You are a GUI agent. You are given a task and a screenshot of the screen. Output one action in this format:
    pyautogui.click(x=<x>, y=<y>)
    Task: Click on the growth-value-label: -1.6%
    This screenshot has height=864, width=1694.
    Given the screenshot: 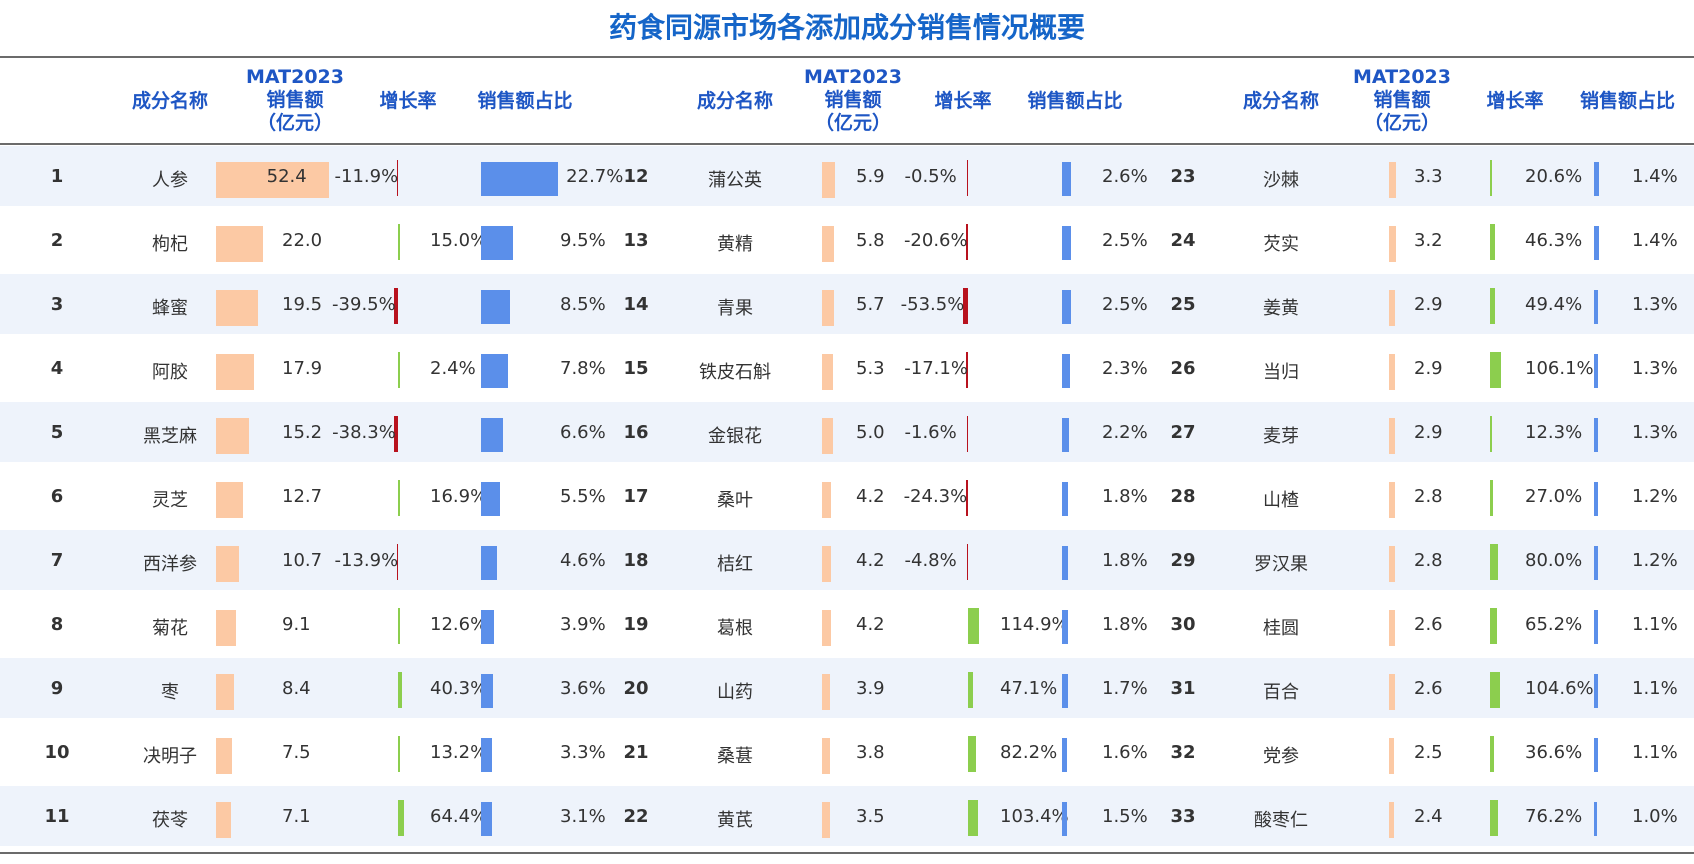 What is the action you would take?
    pyautogui.click(x=930, y=432)
    